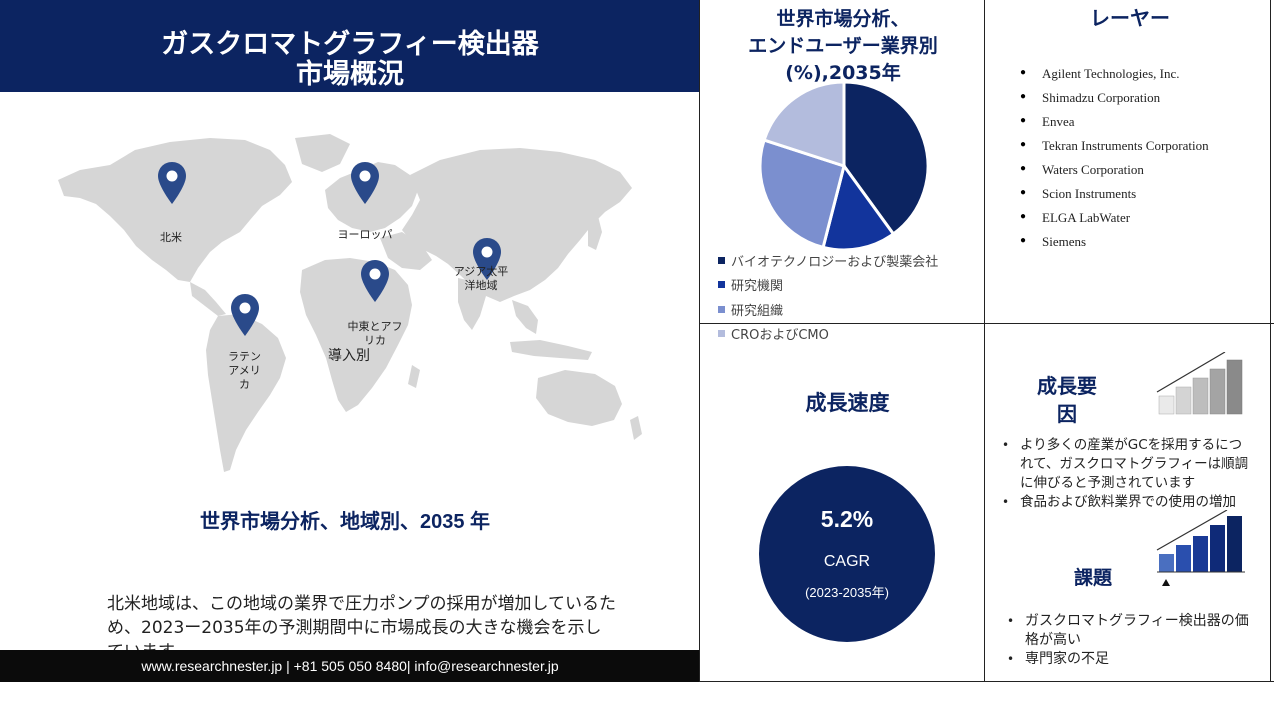  Describe the element at coordinates (1137, 630) in the screenshot. I see `list-item-text: ガスクロマトグラフィー検出器の価格が高い` at that location.